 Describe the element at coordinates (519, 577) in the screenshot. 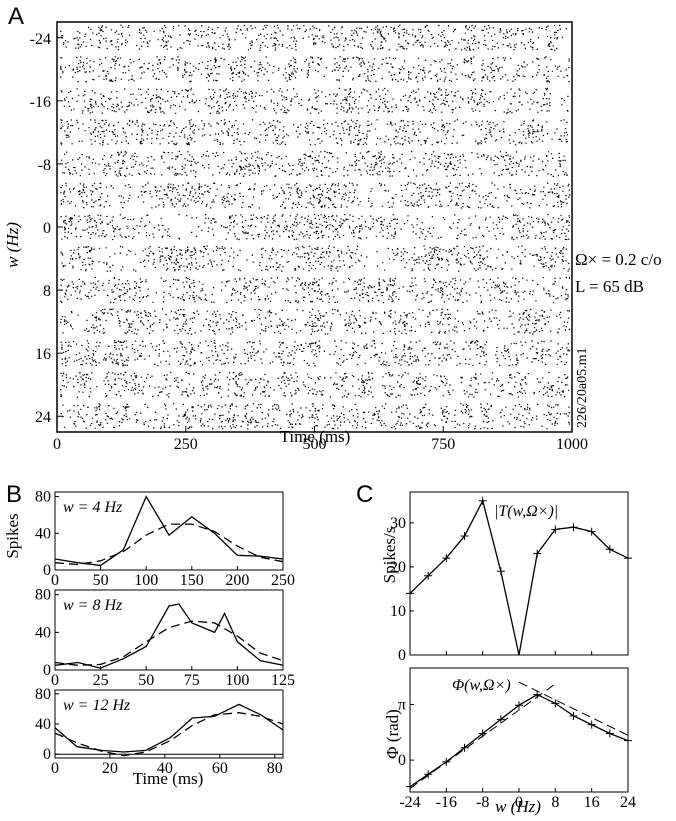

I see `magnitude-line` at that location.